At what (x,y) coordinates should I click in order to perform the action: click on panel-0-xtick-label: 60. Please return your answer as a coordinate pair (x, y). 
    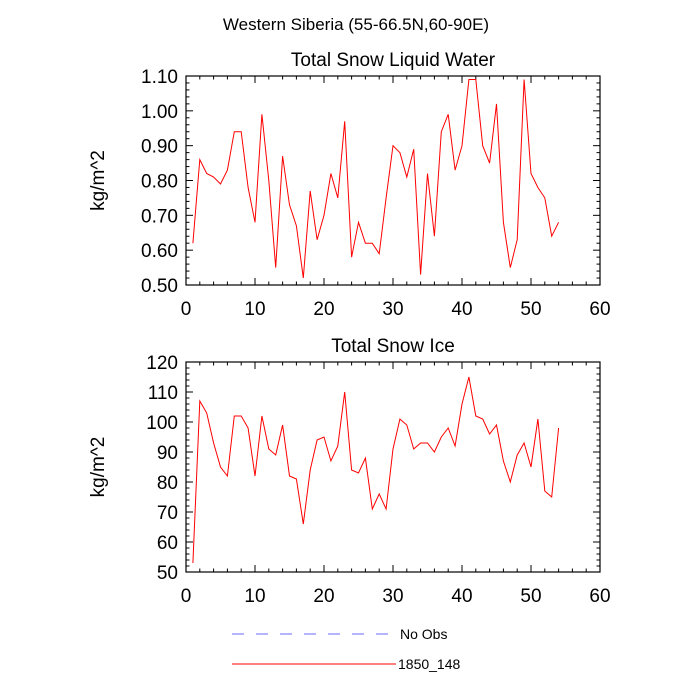
    Looking at the image, I should click on (599, 309).